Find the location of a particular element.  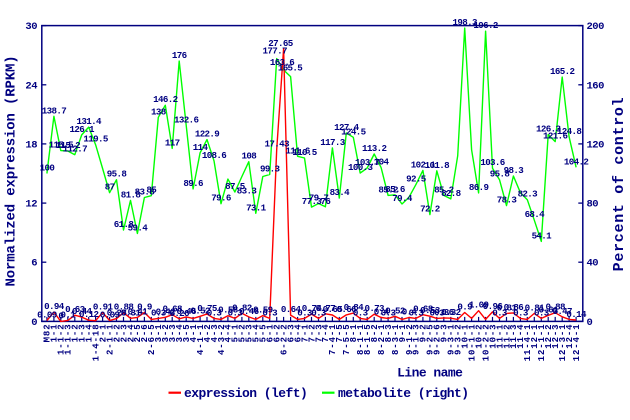

svg-text: 0.1 is located at coordinates (69, 314).